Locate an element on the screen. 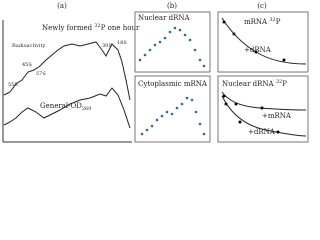 This screenshot has height=240, width=320. panel-title: Nuclear dRNA is located at coordinates (164, 18).